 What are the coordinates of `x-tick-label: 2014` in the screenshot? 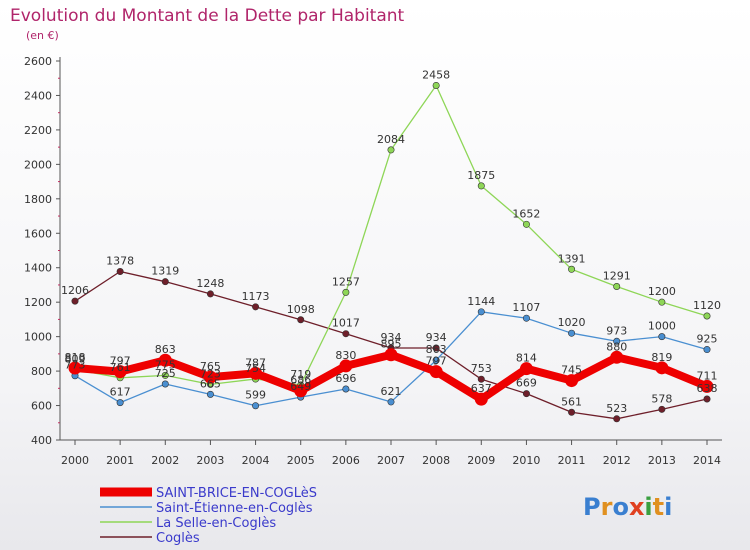 It's located at (707, 460).